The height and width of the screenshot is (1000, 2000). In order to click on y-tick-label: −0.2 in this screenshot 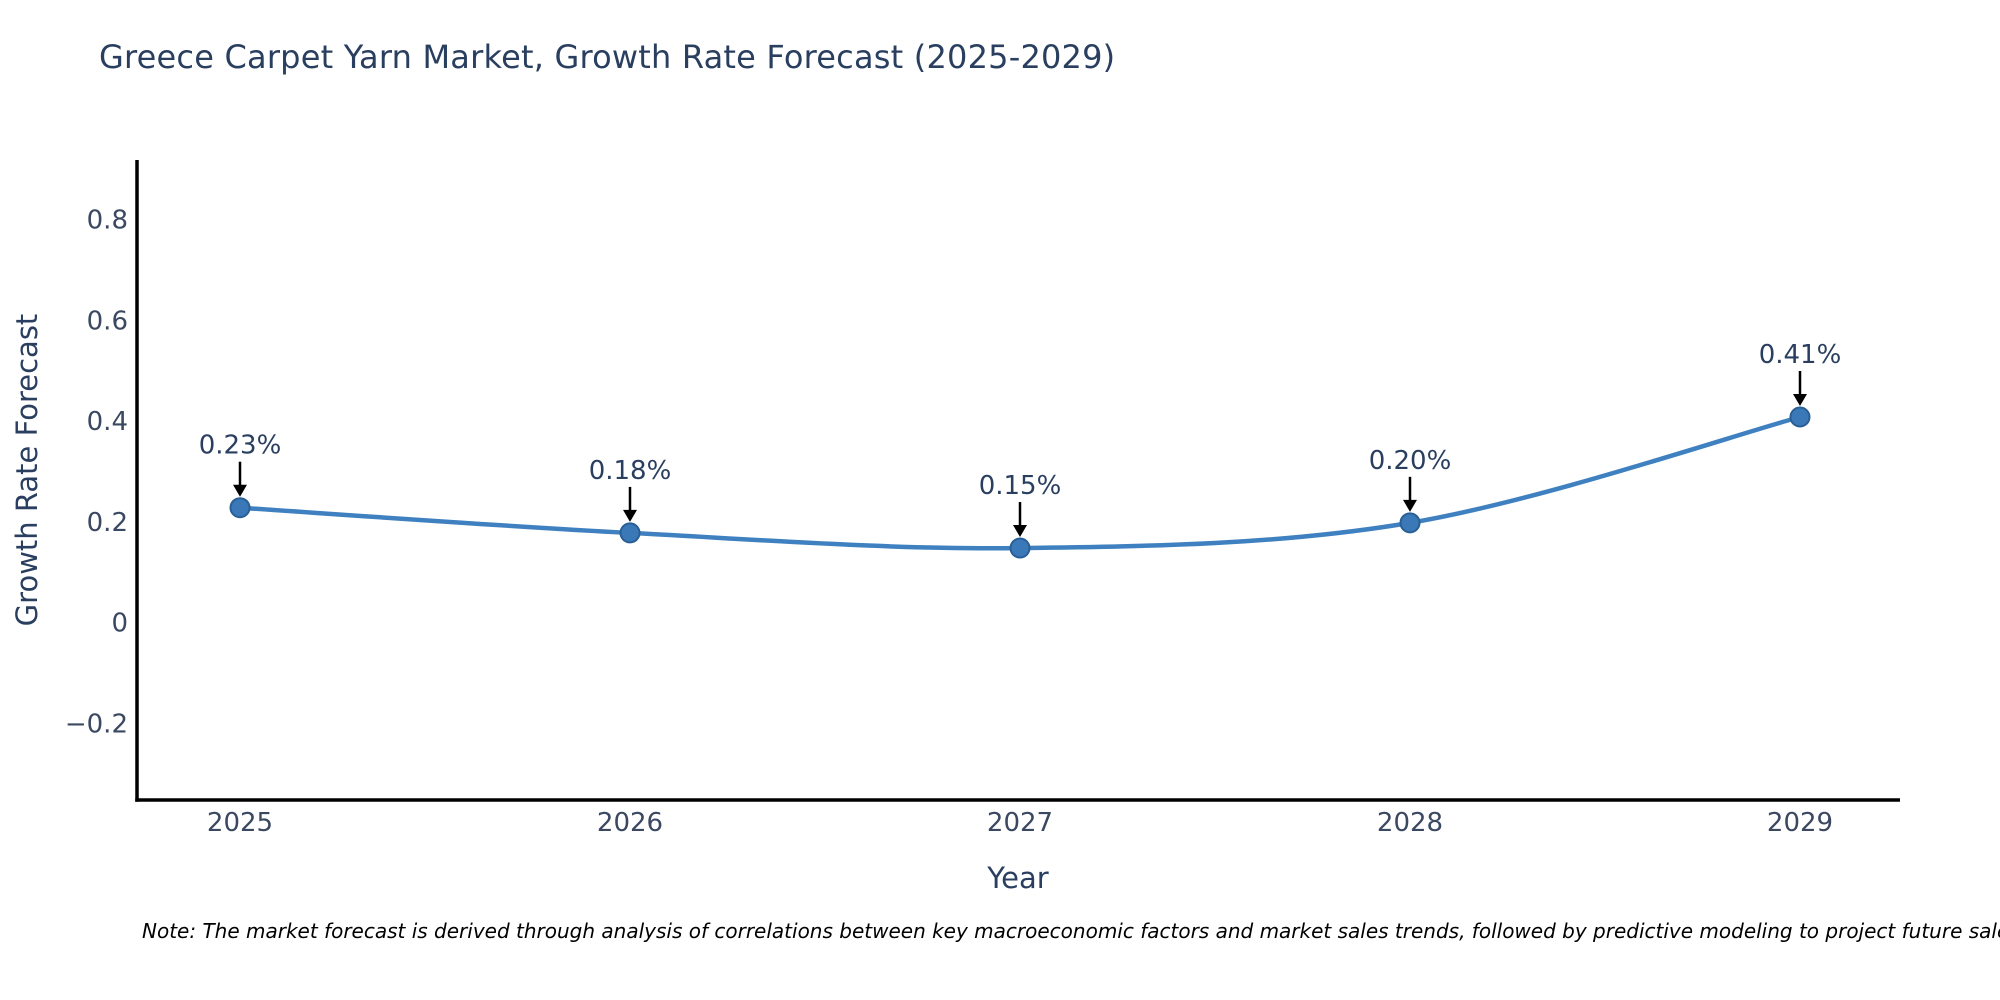, I will do `click(96, 724)`.